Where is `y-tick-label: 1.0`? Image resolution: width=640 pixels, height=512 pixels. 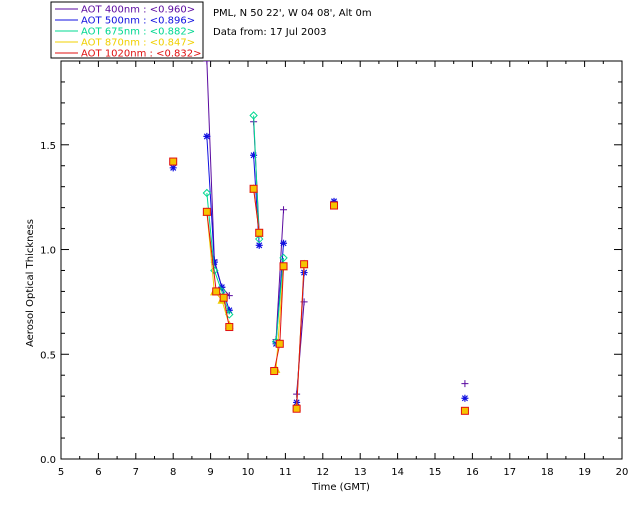
y-tick-label: 1.0 is located at coordinates (48, 251).